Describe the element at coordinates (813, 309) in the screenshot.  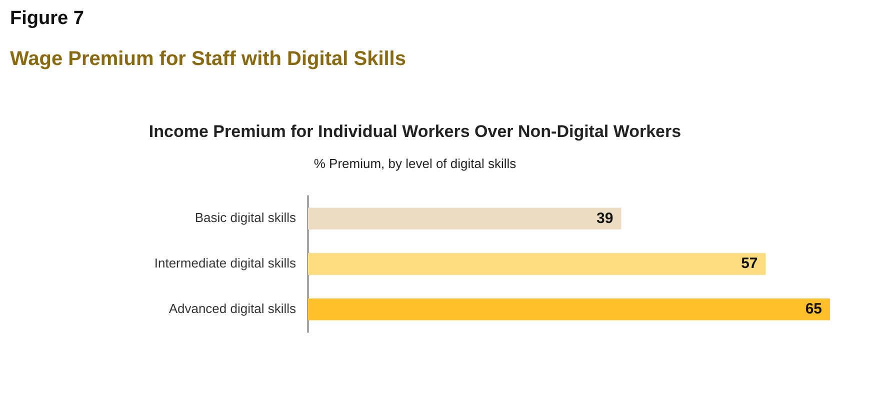
I see `data-label: 65` at that location.